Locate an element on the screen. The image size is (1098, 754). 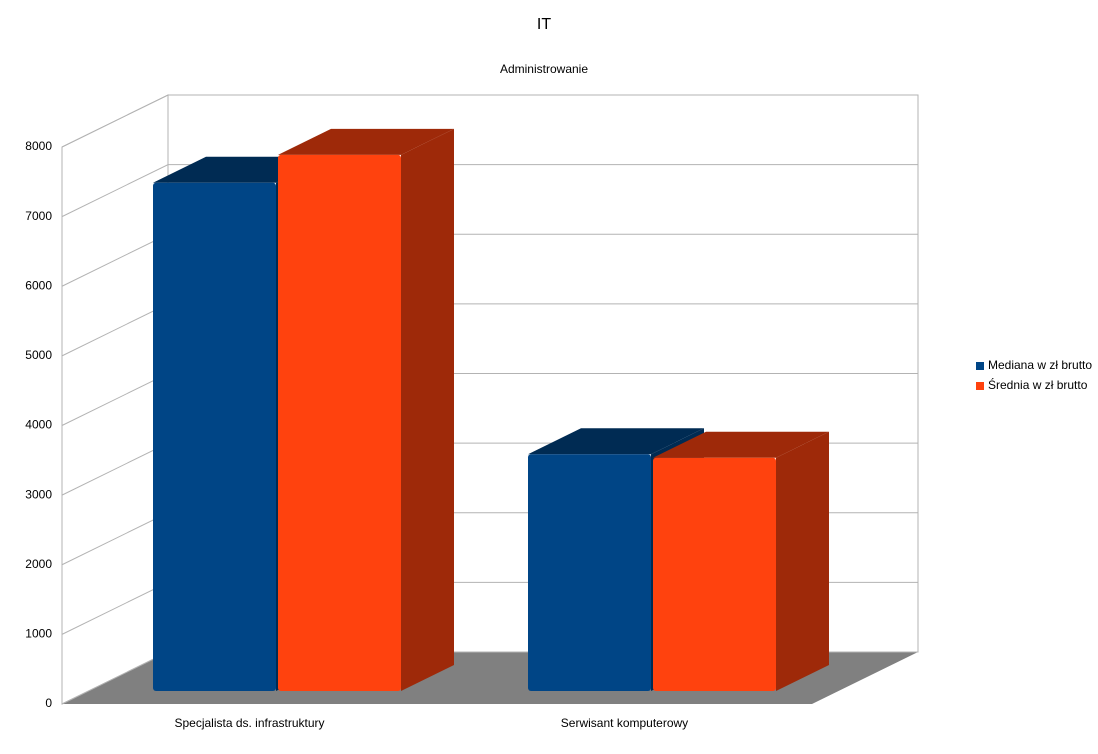
y-tick-label: 2000 is located at coordinates (38, 564).